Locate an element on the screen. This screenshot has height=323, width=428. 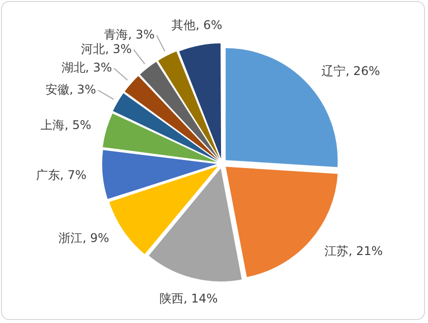
slice-label: 湖北, 3% is located at coordinates (86, 67).